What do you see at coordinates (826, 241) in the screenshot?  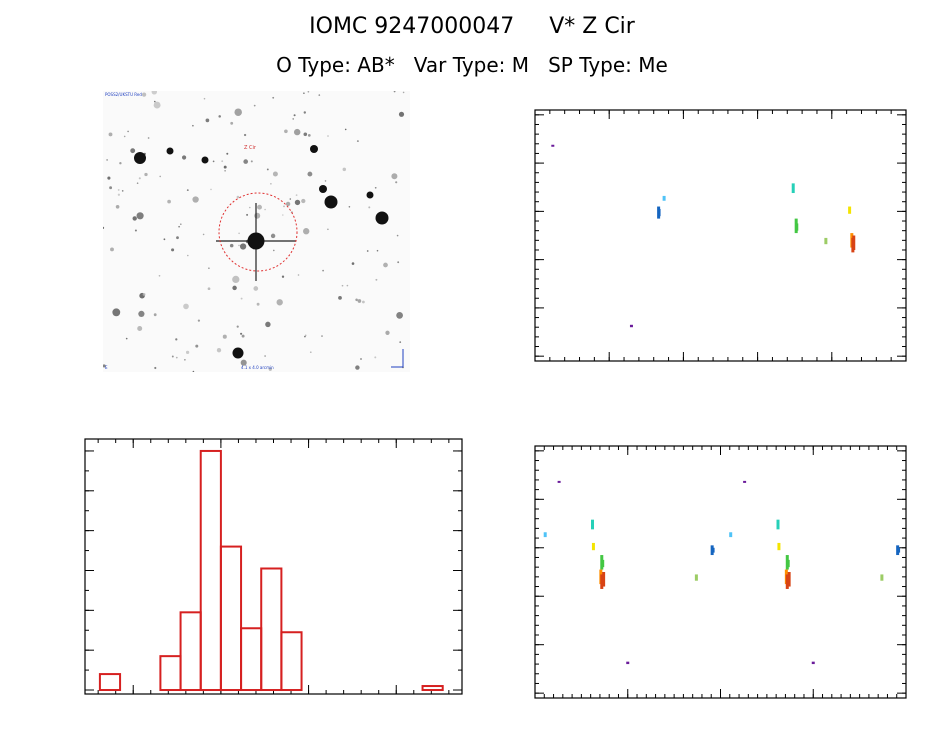 I see `data-point-lightgreen` at bounding box center [826, 241].